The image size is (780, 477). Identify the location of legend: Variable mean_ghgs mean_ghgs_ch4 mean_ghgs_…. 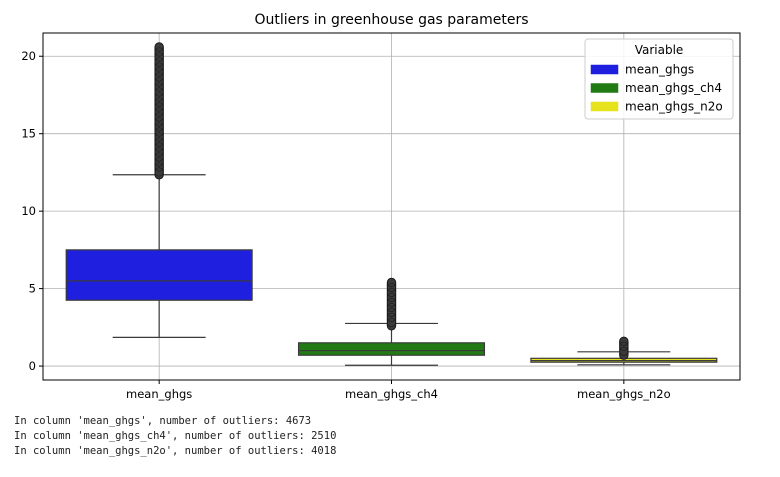
(659, 79).